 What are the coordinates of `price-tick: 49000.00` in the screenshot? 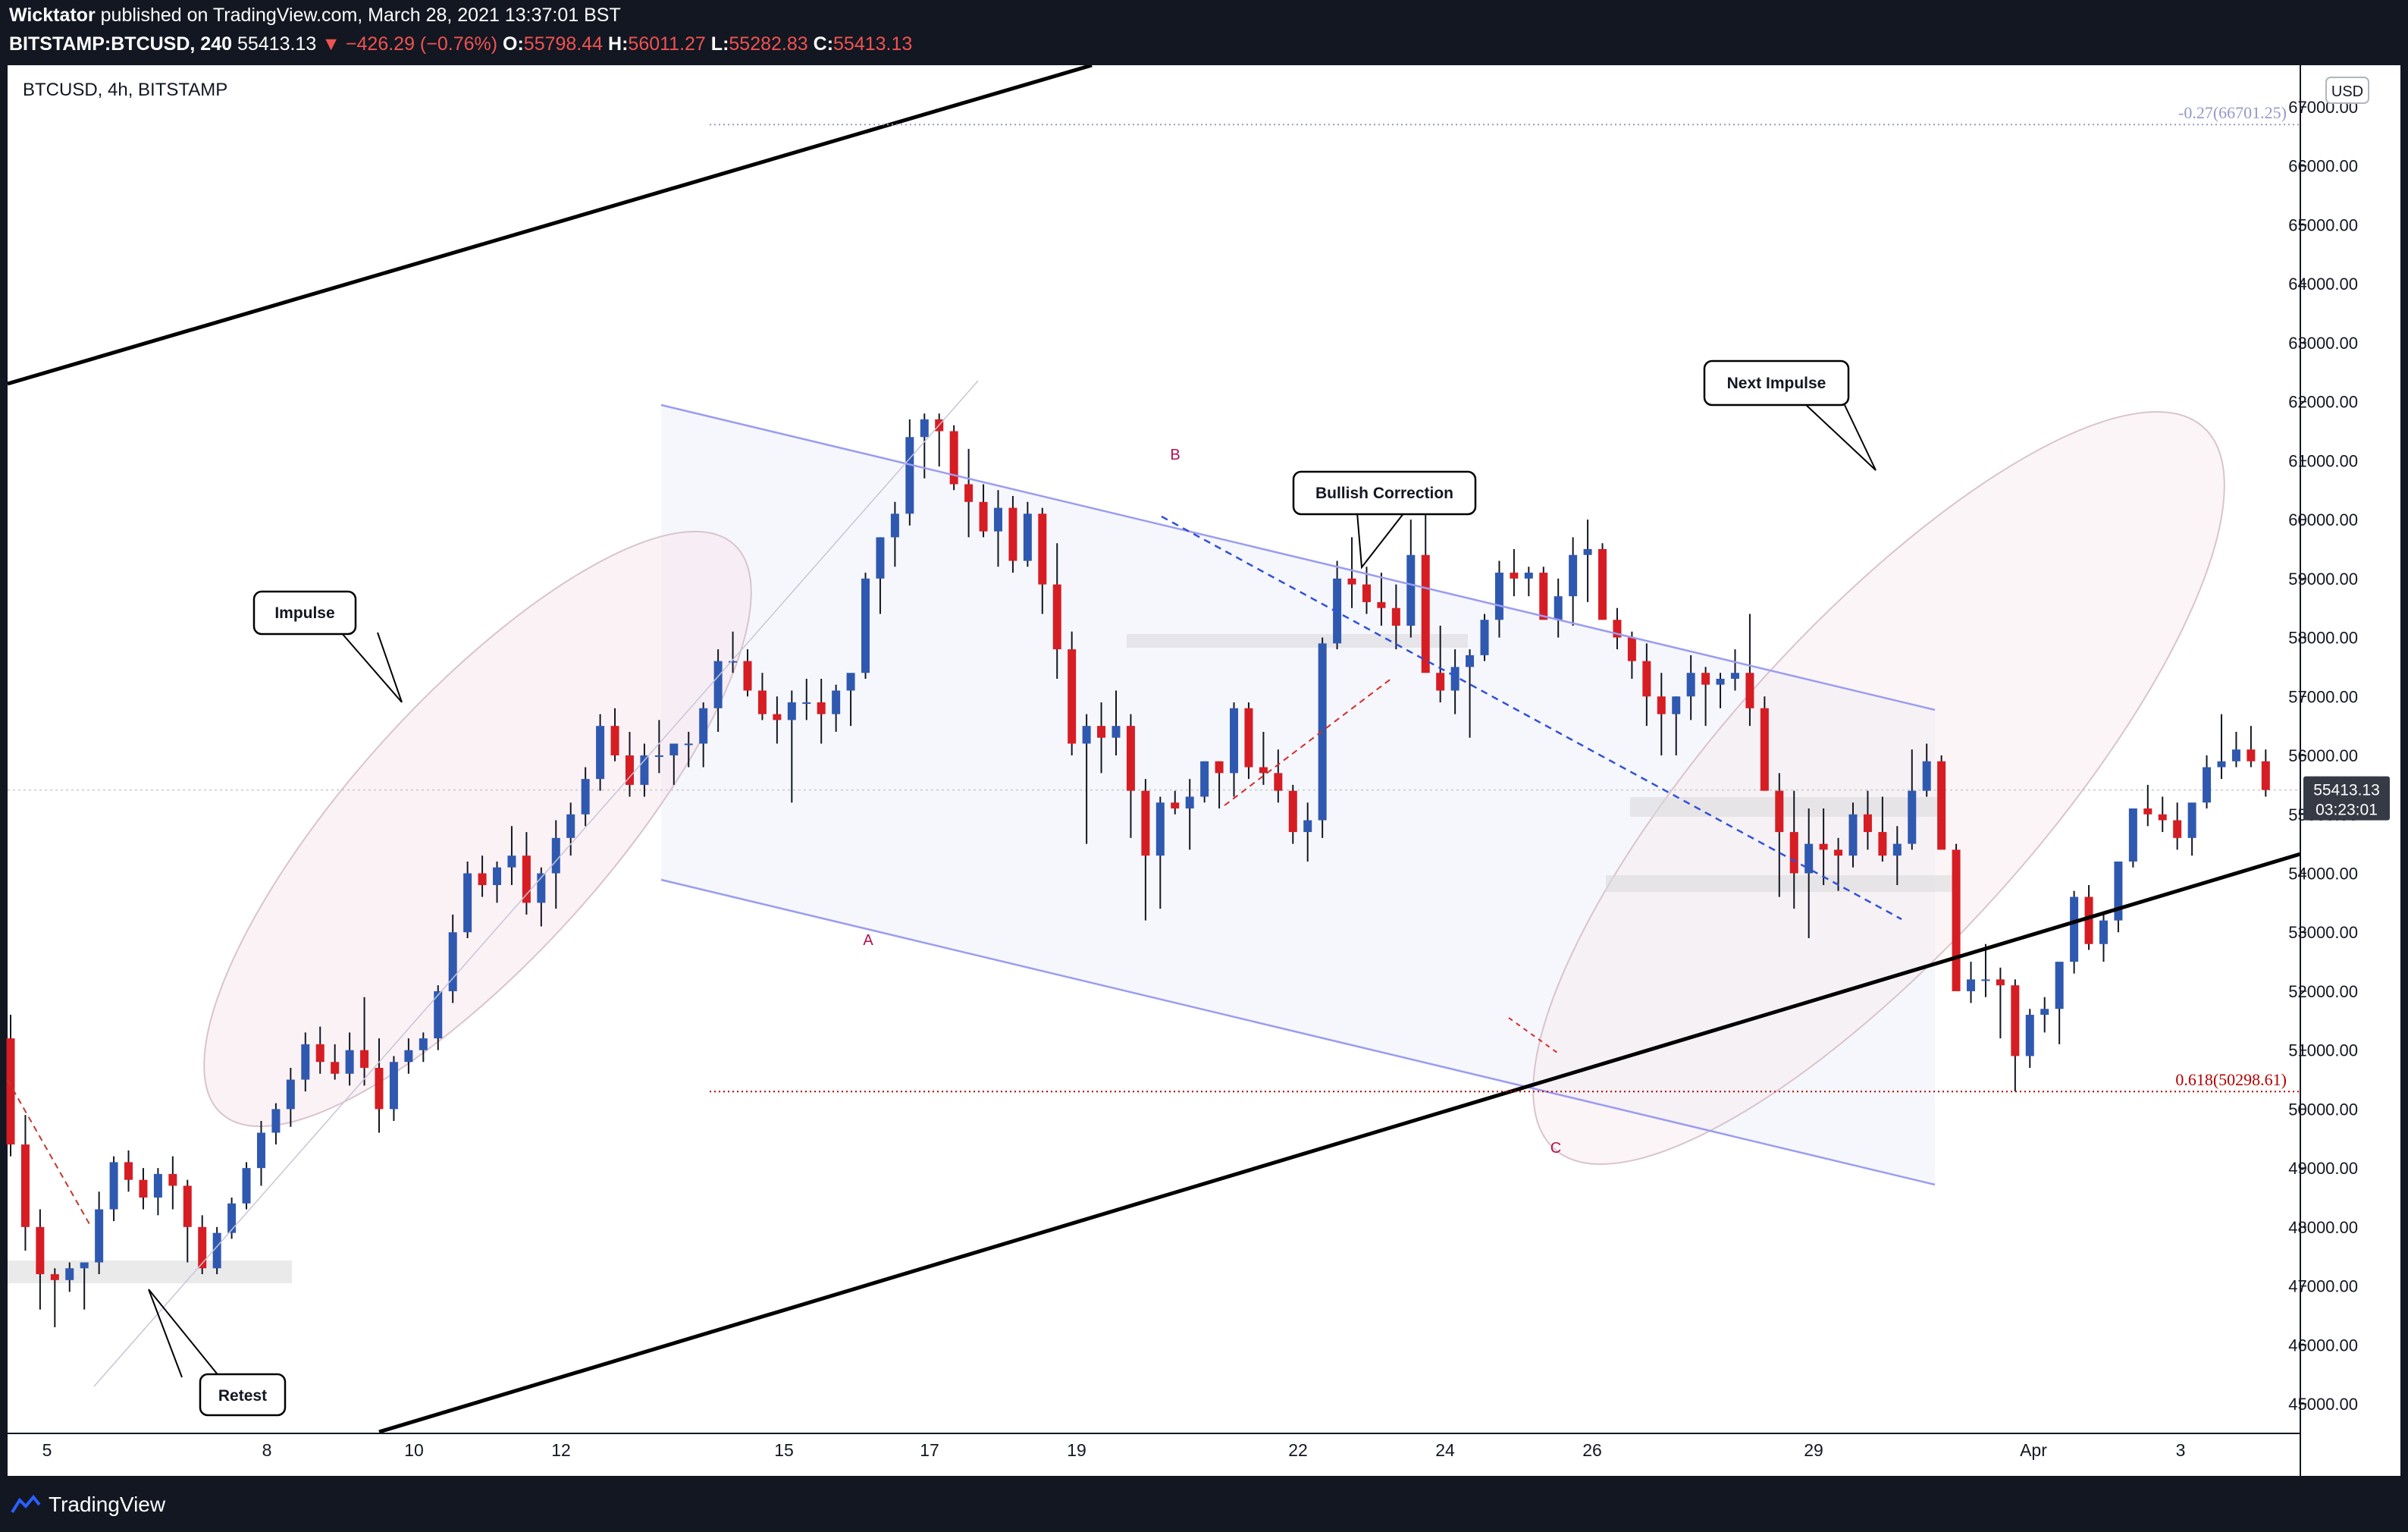 It's located at (2323, 1168).